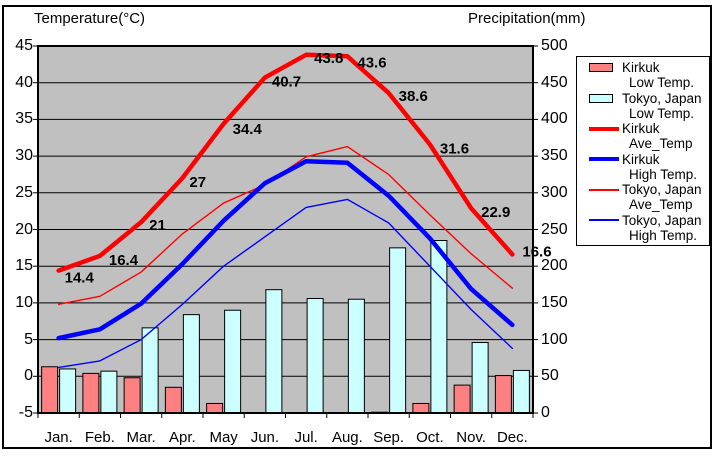 Image resolution: width=720 pixels, height=460 pixels. I want to click on month-label: Nov., so click(471, 437).